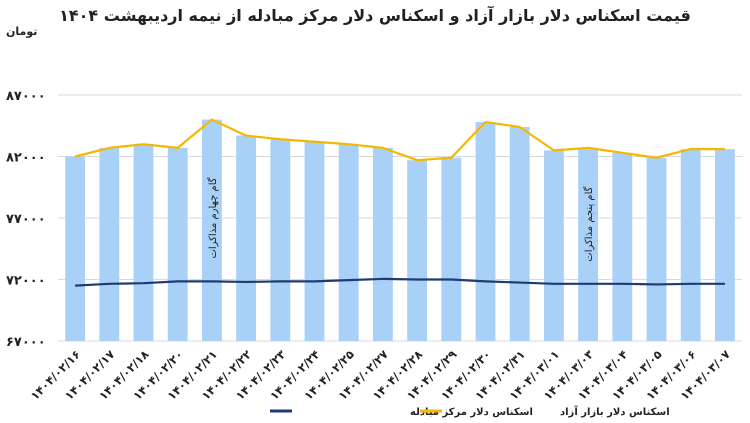  I want to click on y-tick-label: ۶۷۰۰۰, so click(26, 342).